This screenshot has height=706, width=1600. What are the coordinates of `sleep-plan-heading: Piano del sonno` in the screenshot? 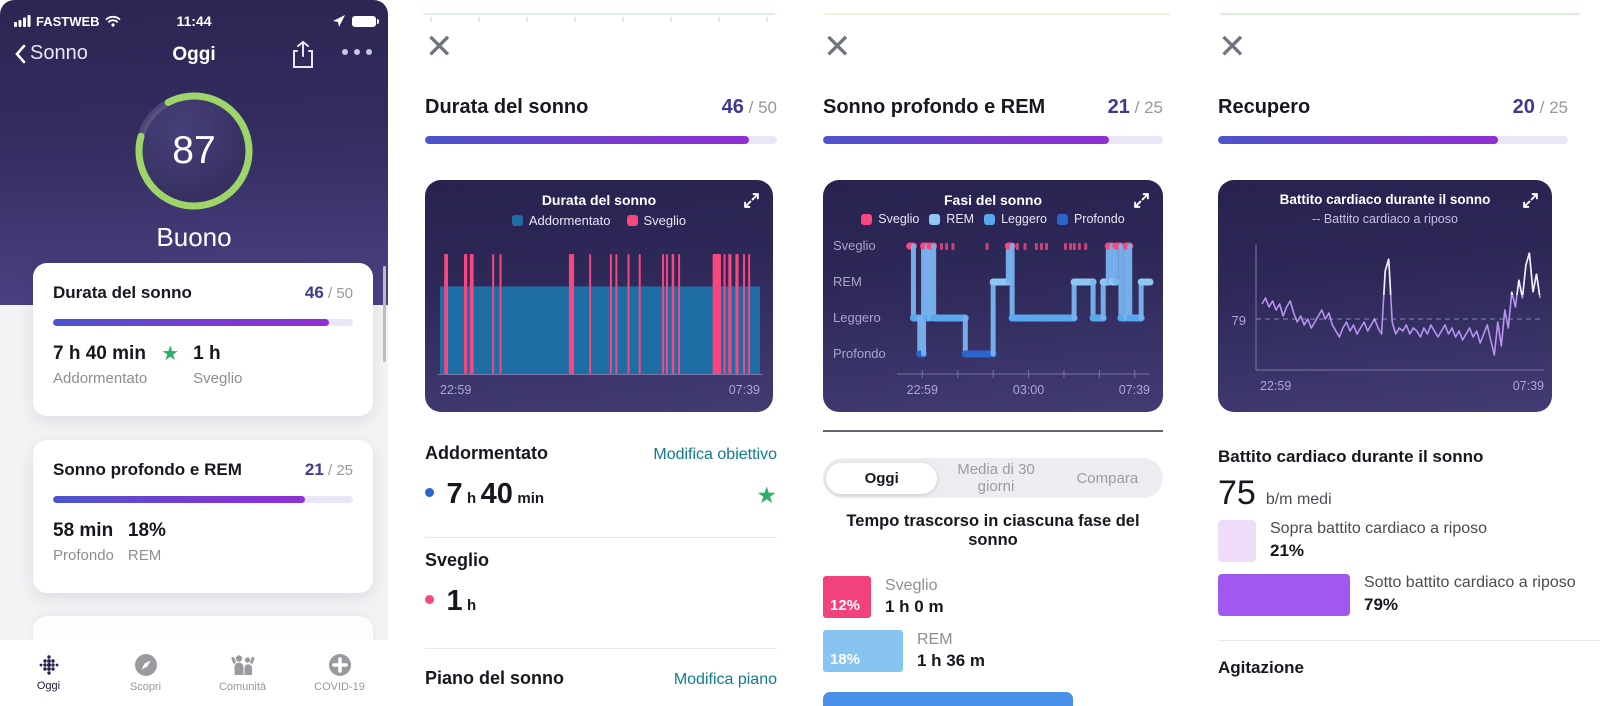 It's located at (495, 678).